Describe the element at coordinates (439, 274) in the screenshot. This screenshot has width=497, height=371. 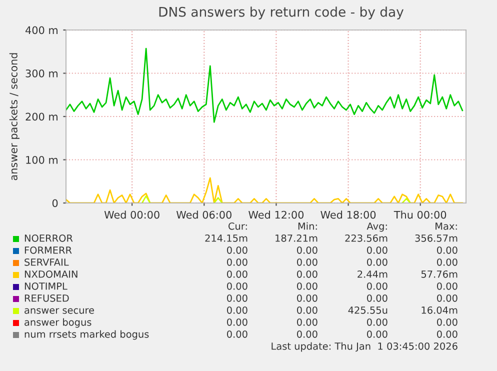
I see `text: 57.76m` at that location.